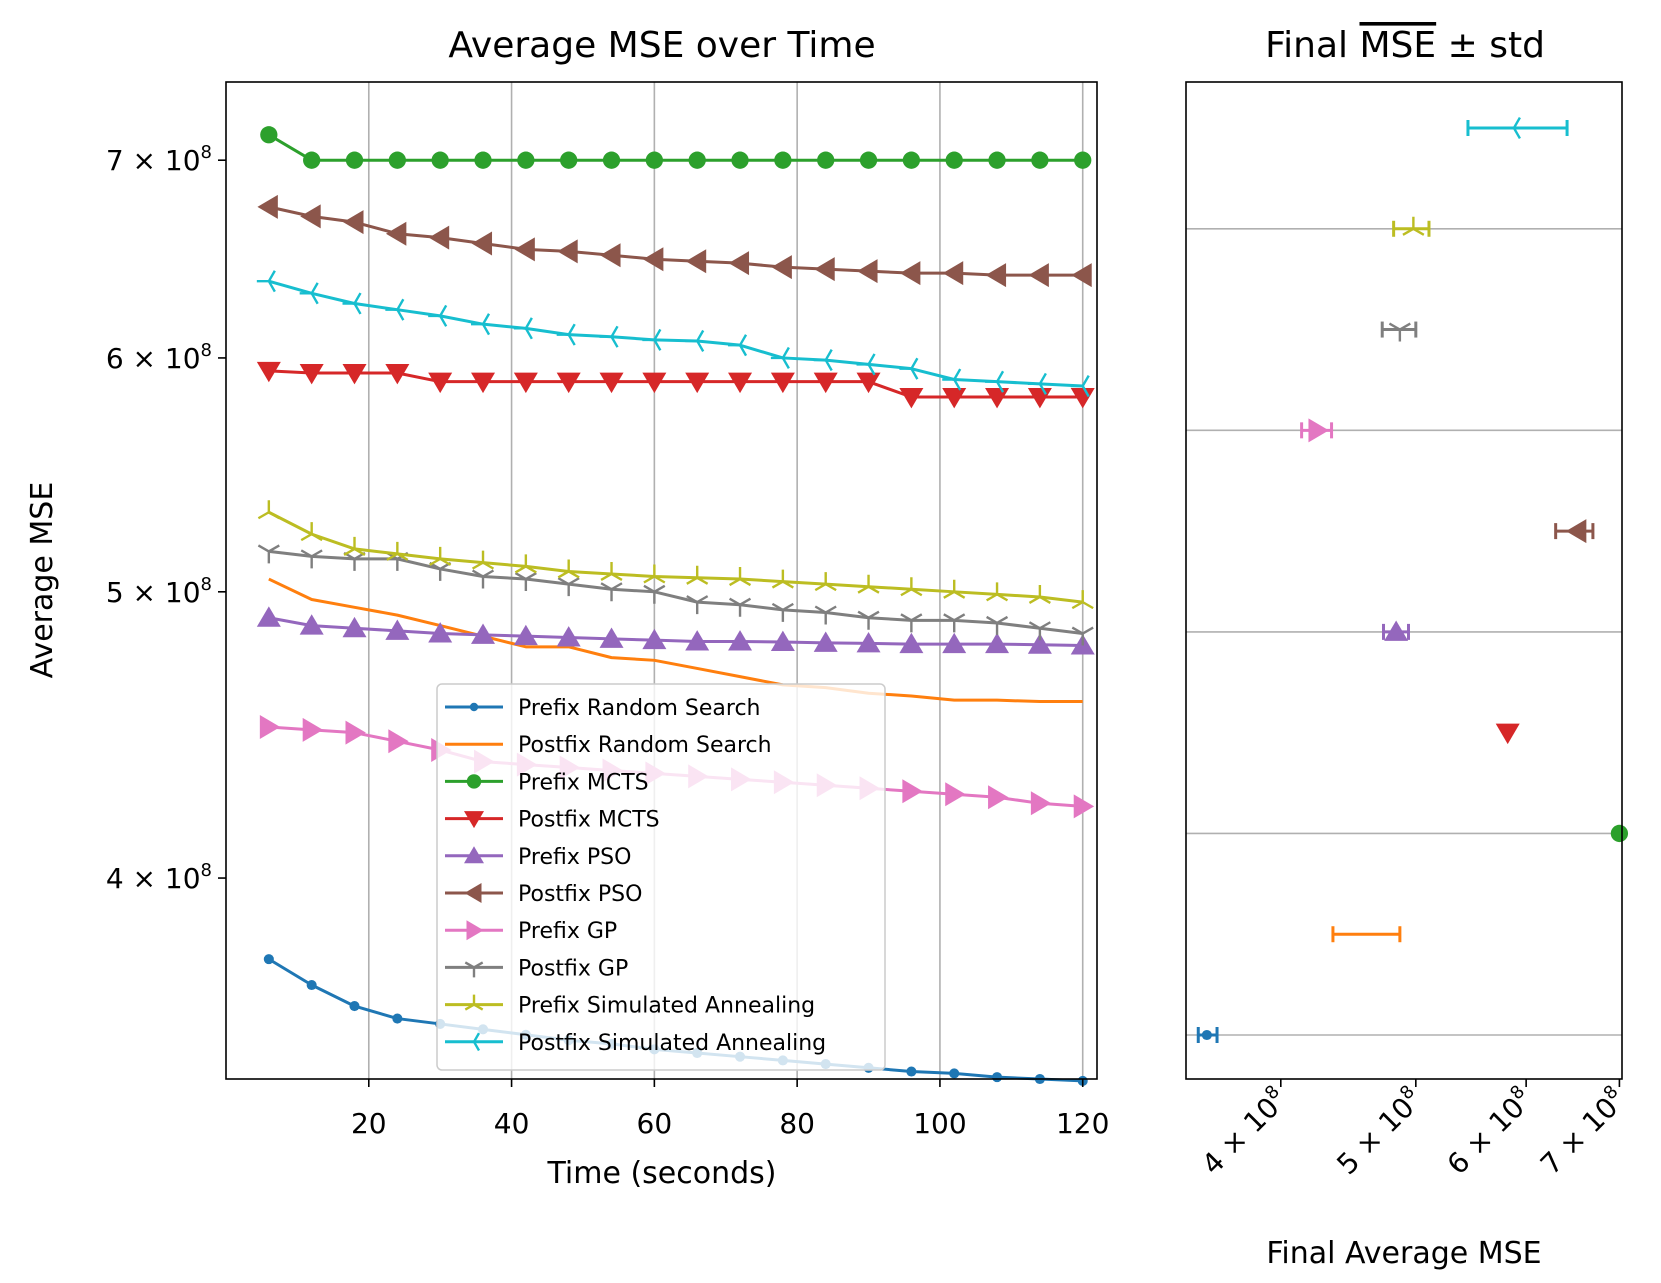 This screenshot has height=1283, width=1661. Describe the element at coordinates (589, 820) in the screenshot. I see `legend-label: Postfix MCTS` at that location.